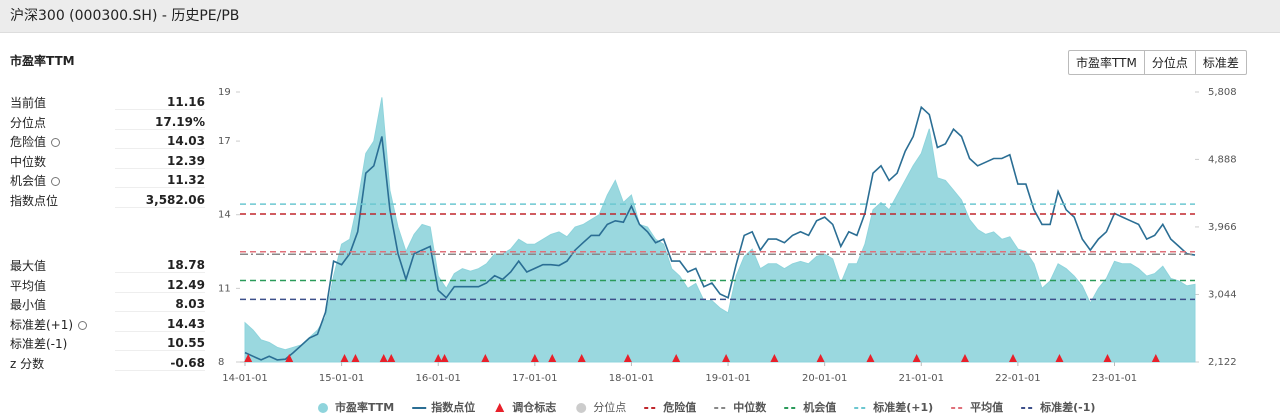 This screenshot has height=417, width=1280. I want to click on x-tick-label: 14-01-01, so click(244, 378).